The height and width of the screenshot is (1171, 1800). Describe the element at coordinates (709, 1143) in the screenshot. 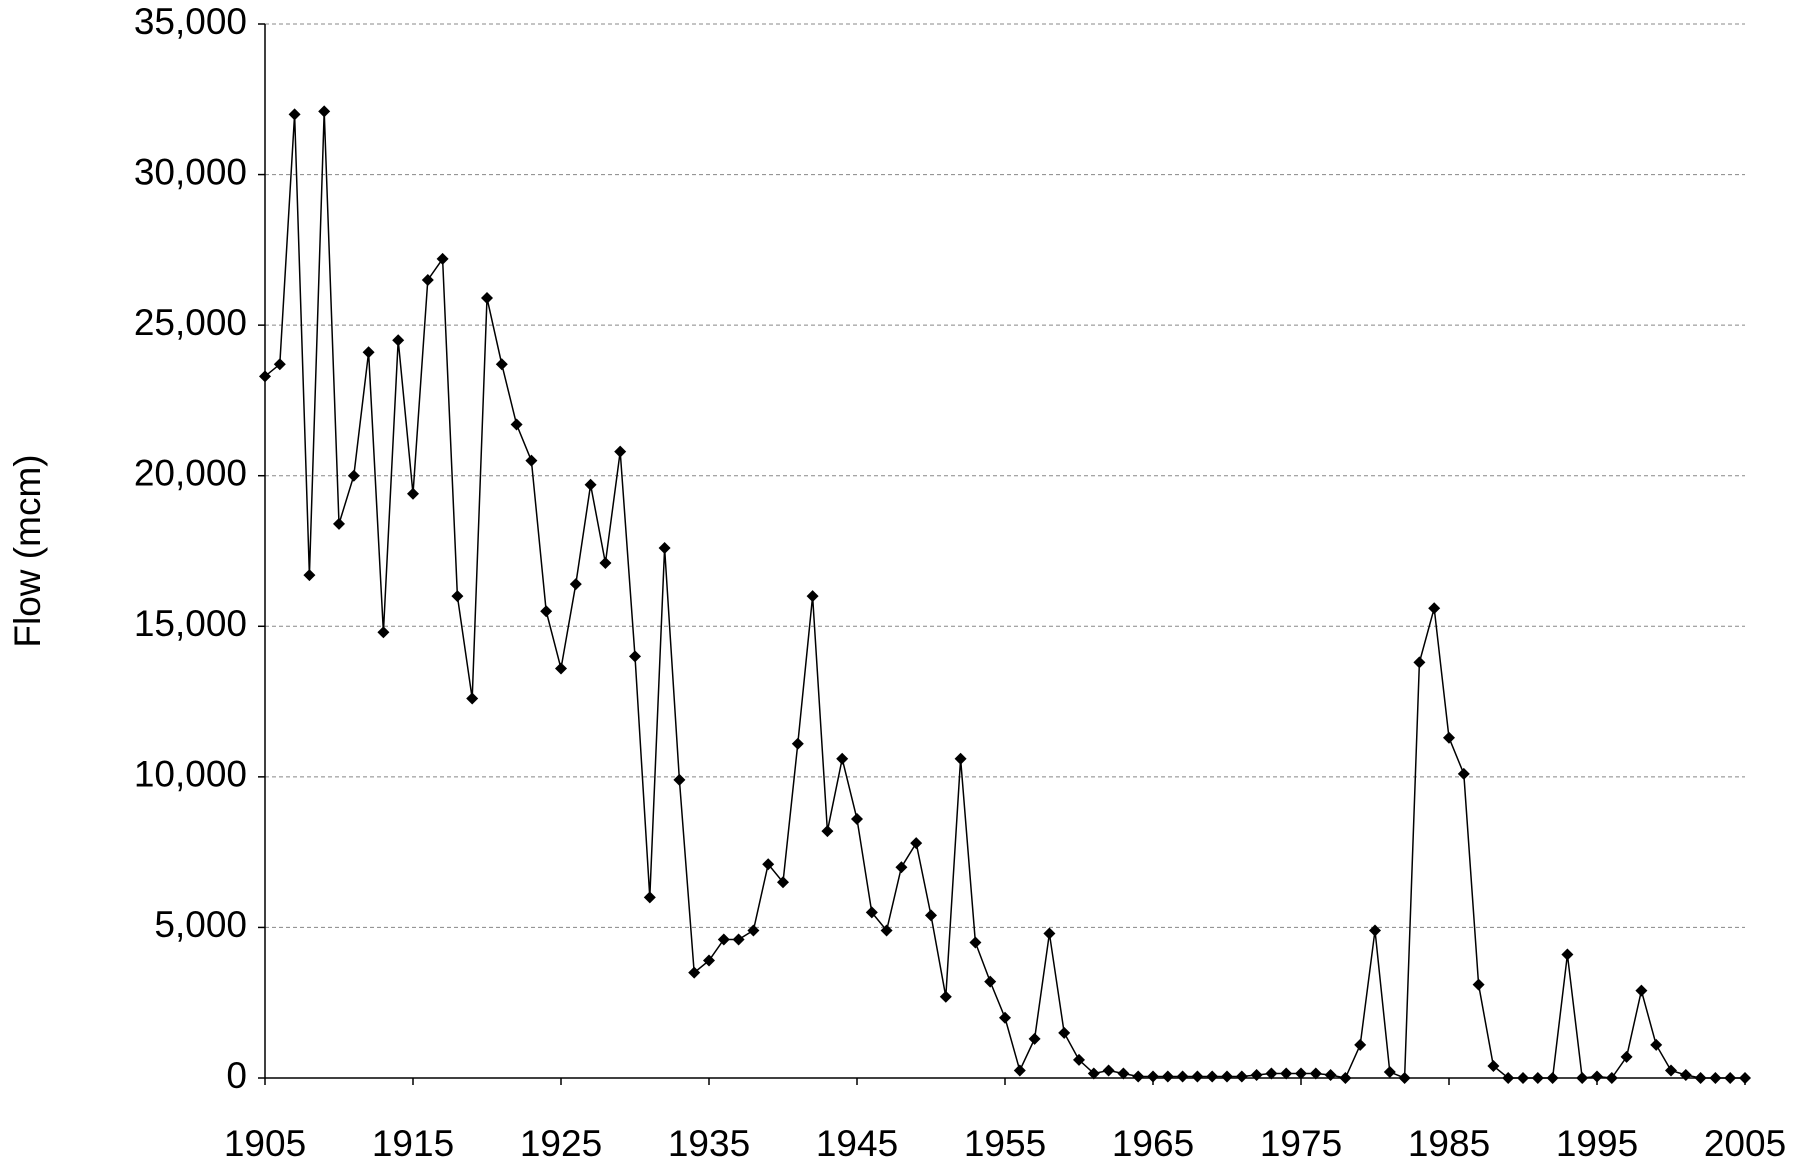

I see `x-tick-label: 1935` at that location.